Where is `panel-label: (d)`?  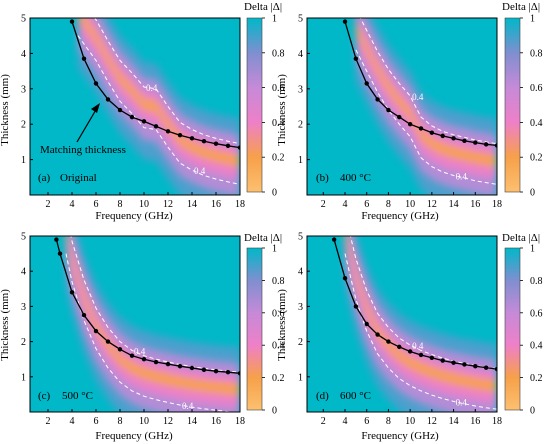
panel-label: (d) is located at coordinates (322, 396).